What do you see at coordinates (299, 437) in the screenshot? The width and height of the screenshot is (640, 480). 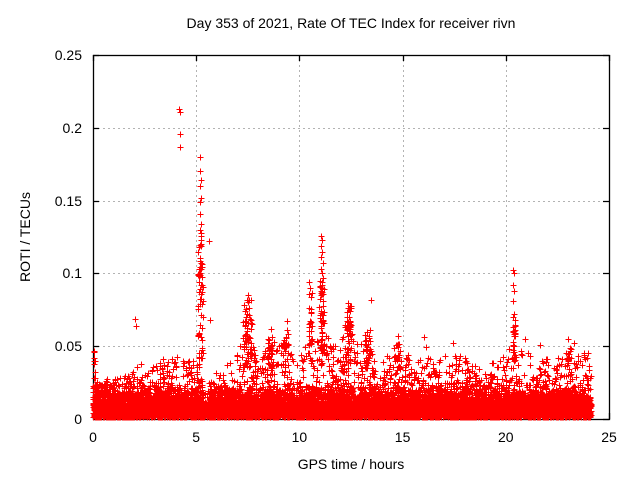 I see `x-tick-label: 10` at bounding box center [299, 437].